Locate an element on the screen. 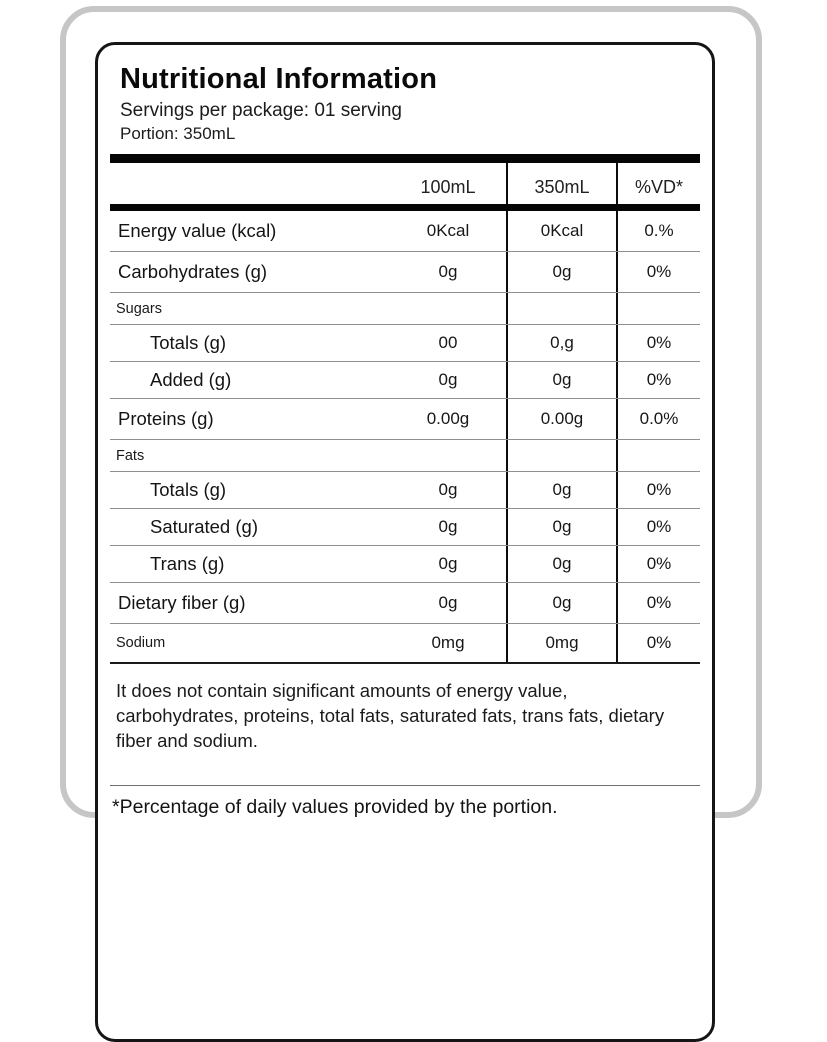  portion-text: Portion: 350mL is located at coordinates (178, 133).